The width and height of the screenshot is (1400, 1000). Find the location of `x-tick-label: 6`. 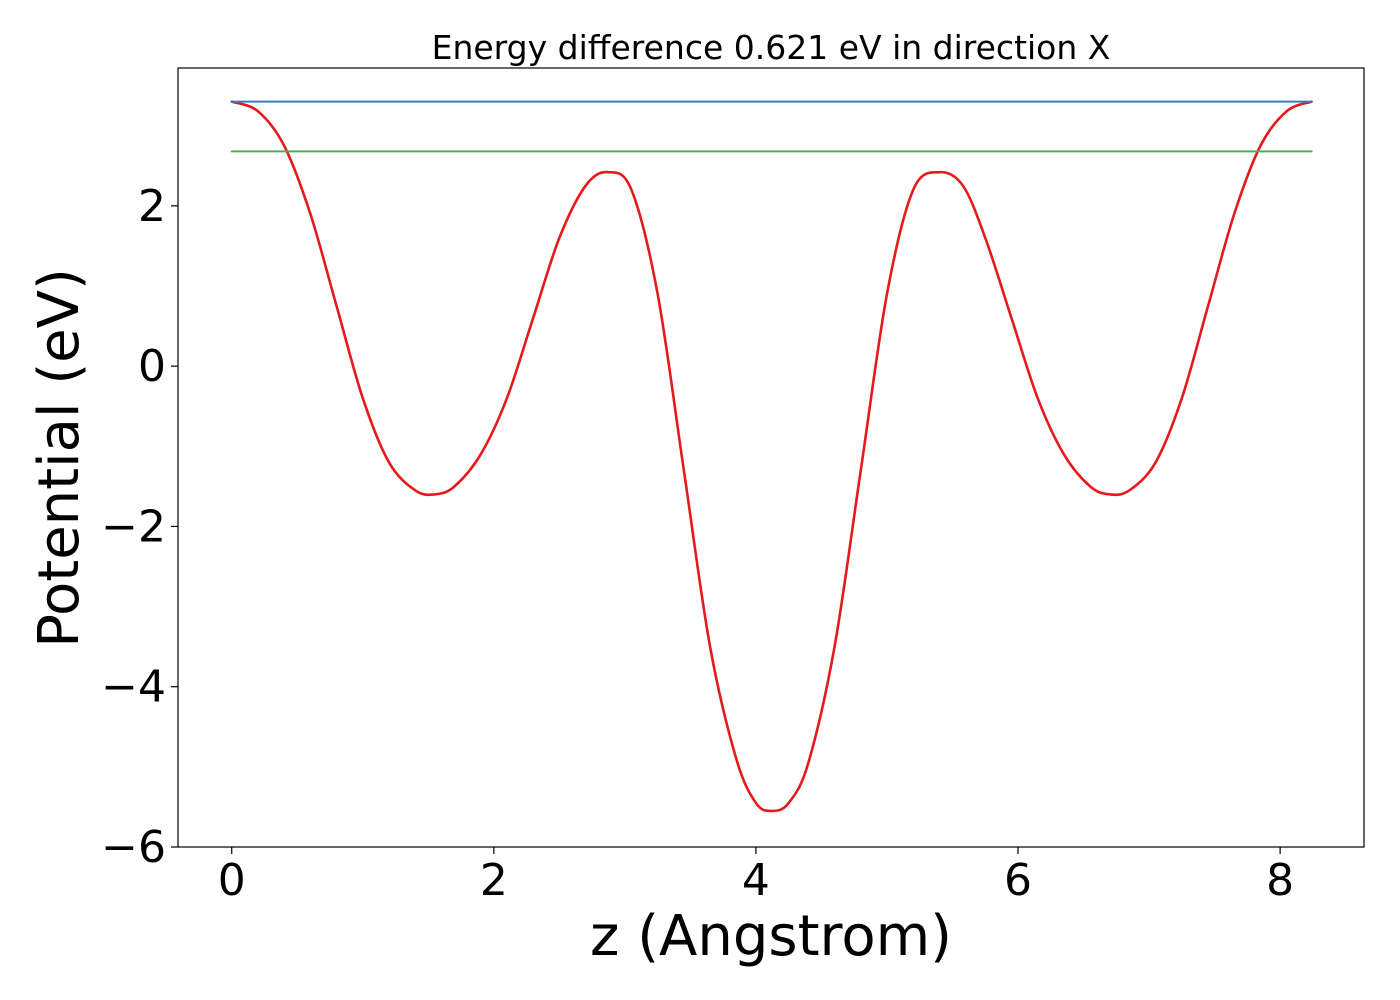

x-tick-label: 6 is located at coordinates (1018, 880).